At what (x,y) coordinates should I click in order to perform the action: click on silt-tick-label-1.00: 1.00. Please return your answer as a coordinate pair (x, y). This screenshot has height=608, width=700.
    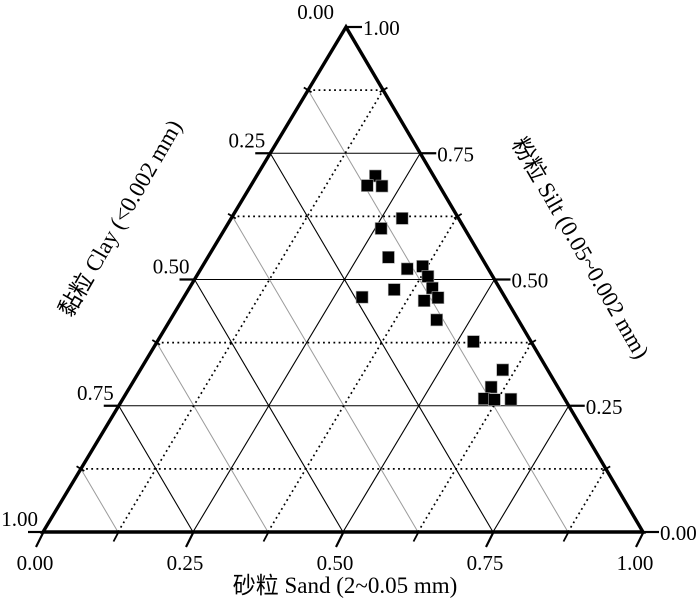
    Looking at the image, I should click on (381, 28).